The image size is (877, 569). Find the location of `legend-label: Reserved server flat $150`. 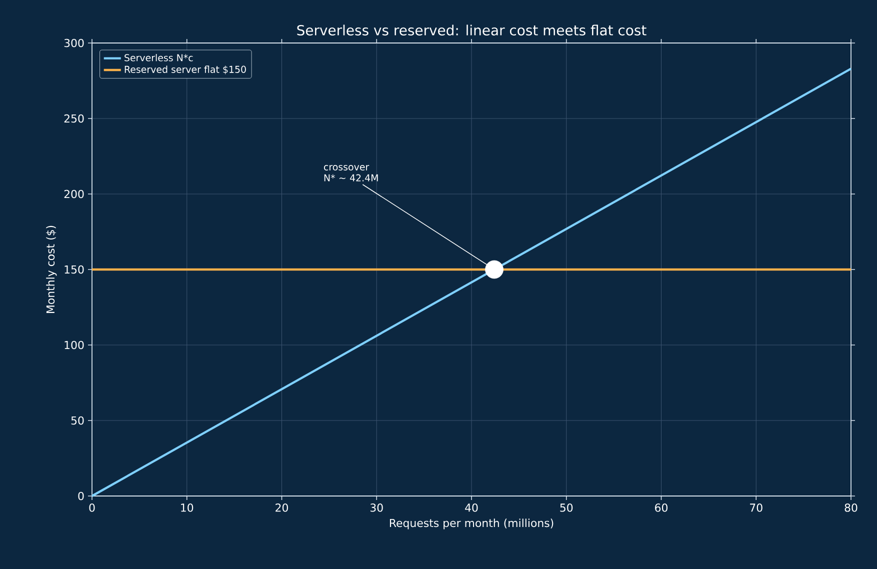

legend-label: Reserved server flat $150 is located at coordinates (185, 70).